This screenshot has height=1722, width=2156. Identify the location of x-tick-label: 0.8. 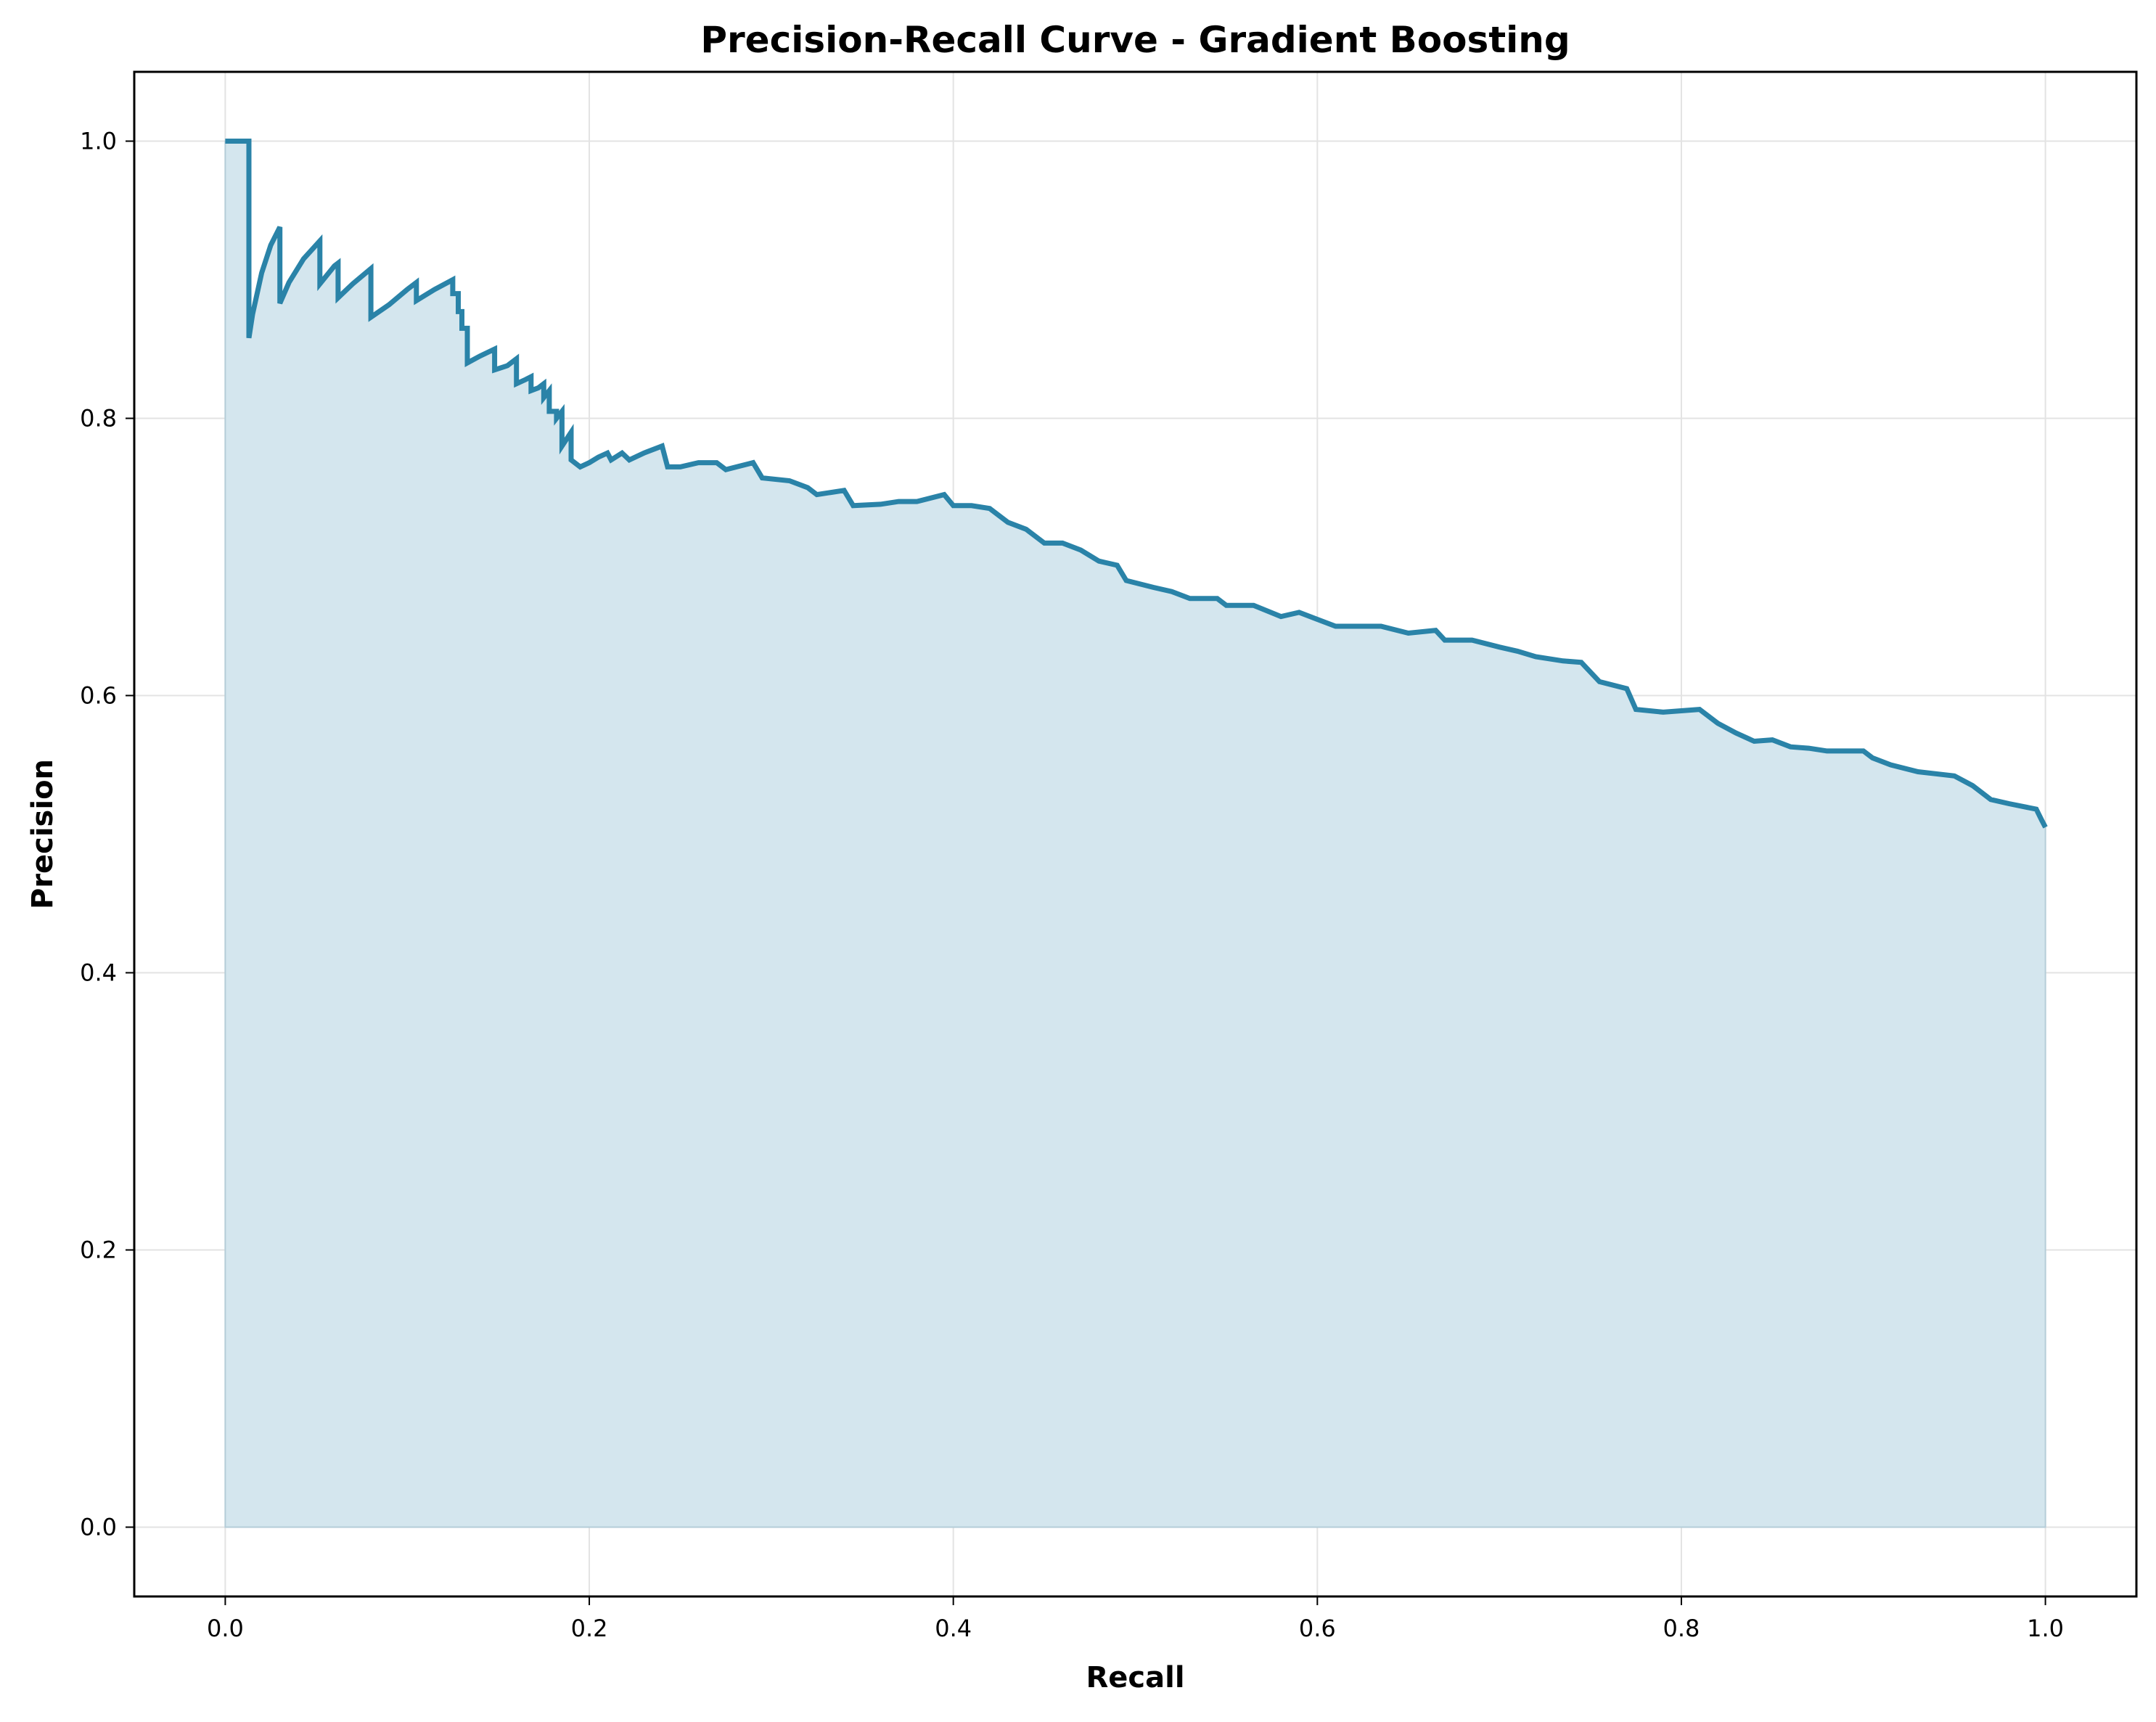
(1681, 1628).